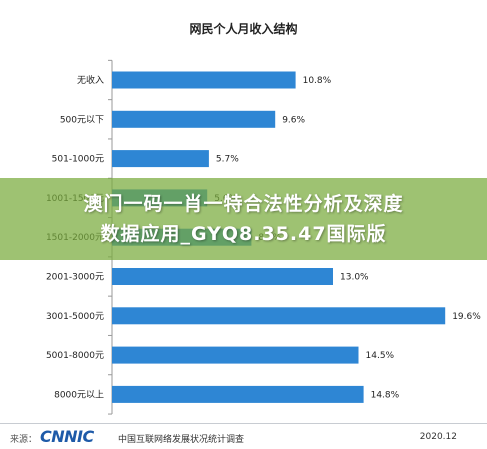 The width and height of the screenshot is (487, 449). What do you see at coordinates (438, 437) in the screenshot?
I see `report-date: 2020.12` at bounding box center [438, 437].